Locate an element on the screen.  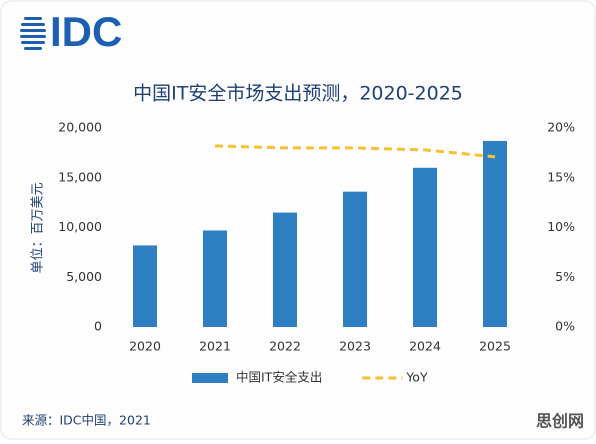
x-tick-label: 2022 is located at coordinates (285, 346).